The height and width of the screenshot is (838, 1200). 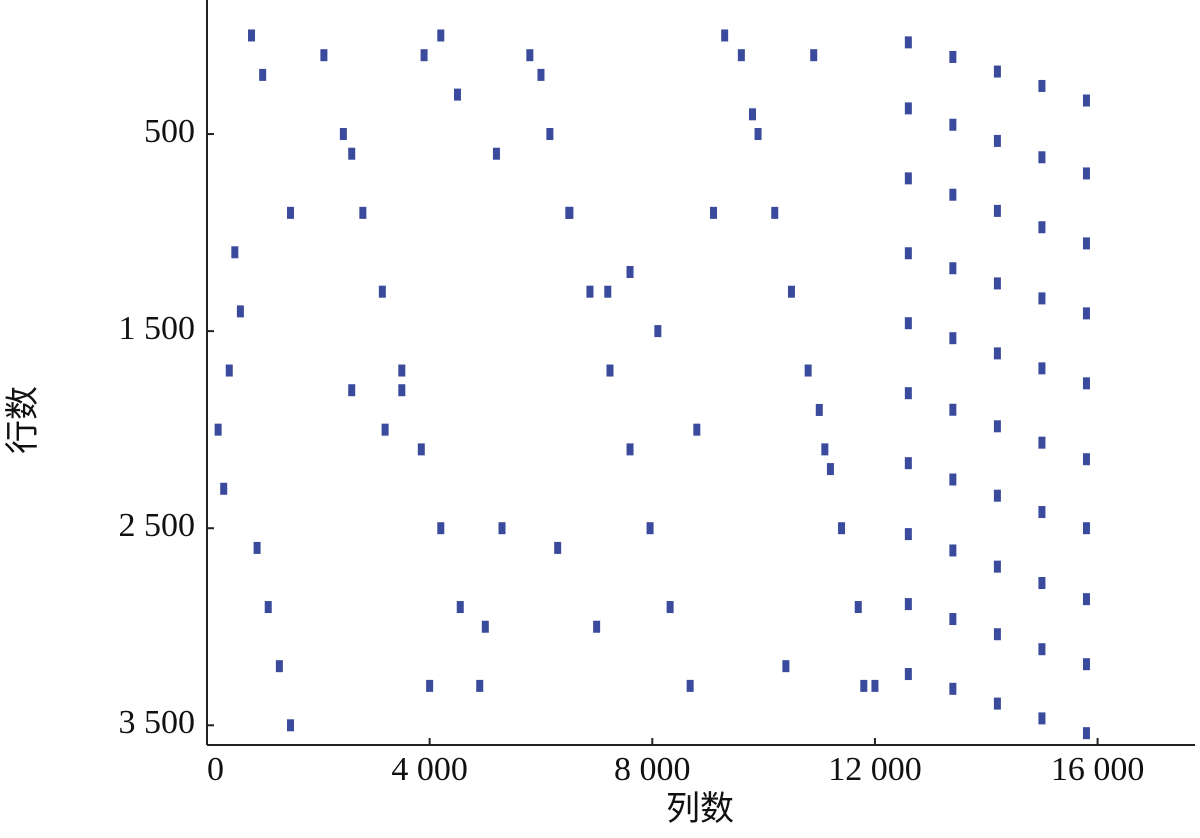 What do you see at coordinates (1098, 769) in the screenshot?
I see `x-tick-label: 16 000` at bounding box center [1098, 769].